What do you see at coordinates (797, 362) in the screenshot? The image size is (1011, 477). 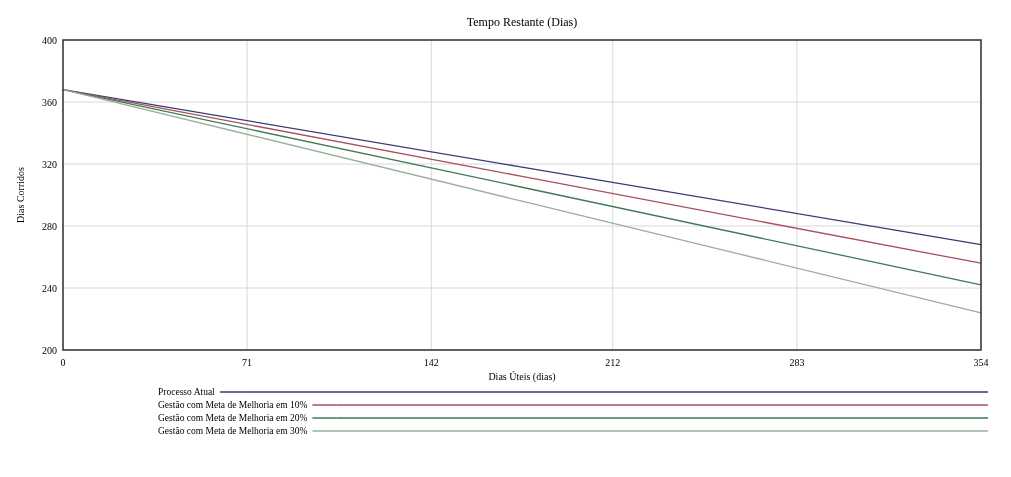 I see `x-tick-label: 283` at bounding box center [797, 362].